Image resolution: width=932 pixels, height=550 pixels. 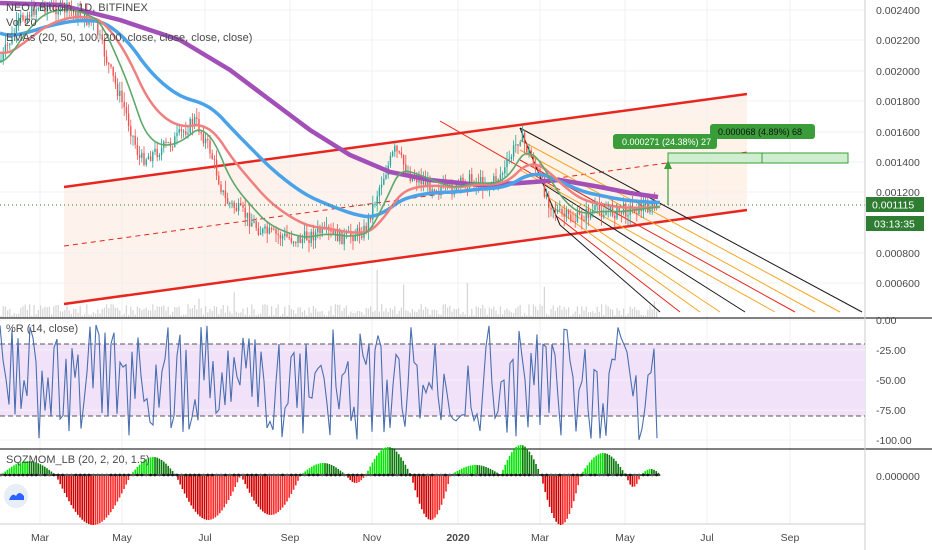 What do you see at coordinates (894, 441) in the screenshot?
I see `wr-tick-label: -100.00` at bounding box center [894, 441].